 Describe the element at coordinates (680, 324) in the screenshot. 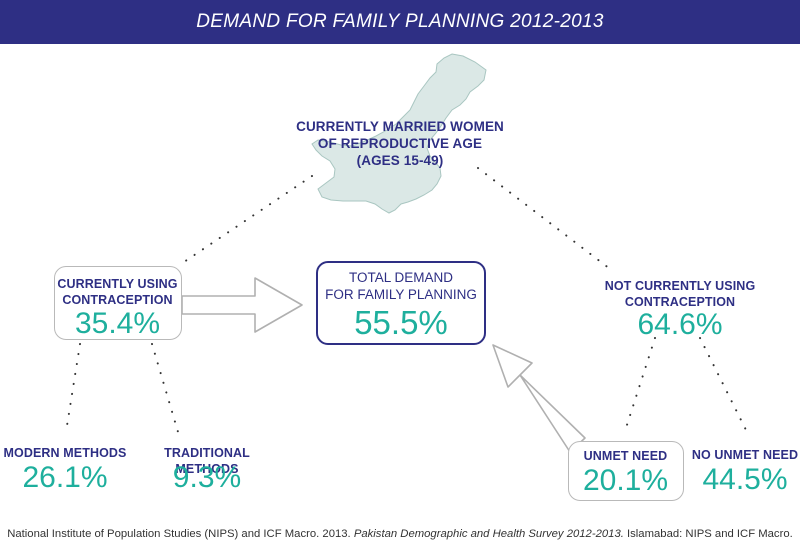

I see `not-using-value: 64.6%` at that location.